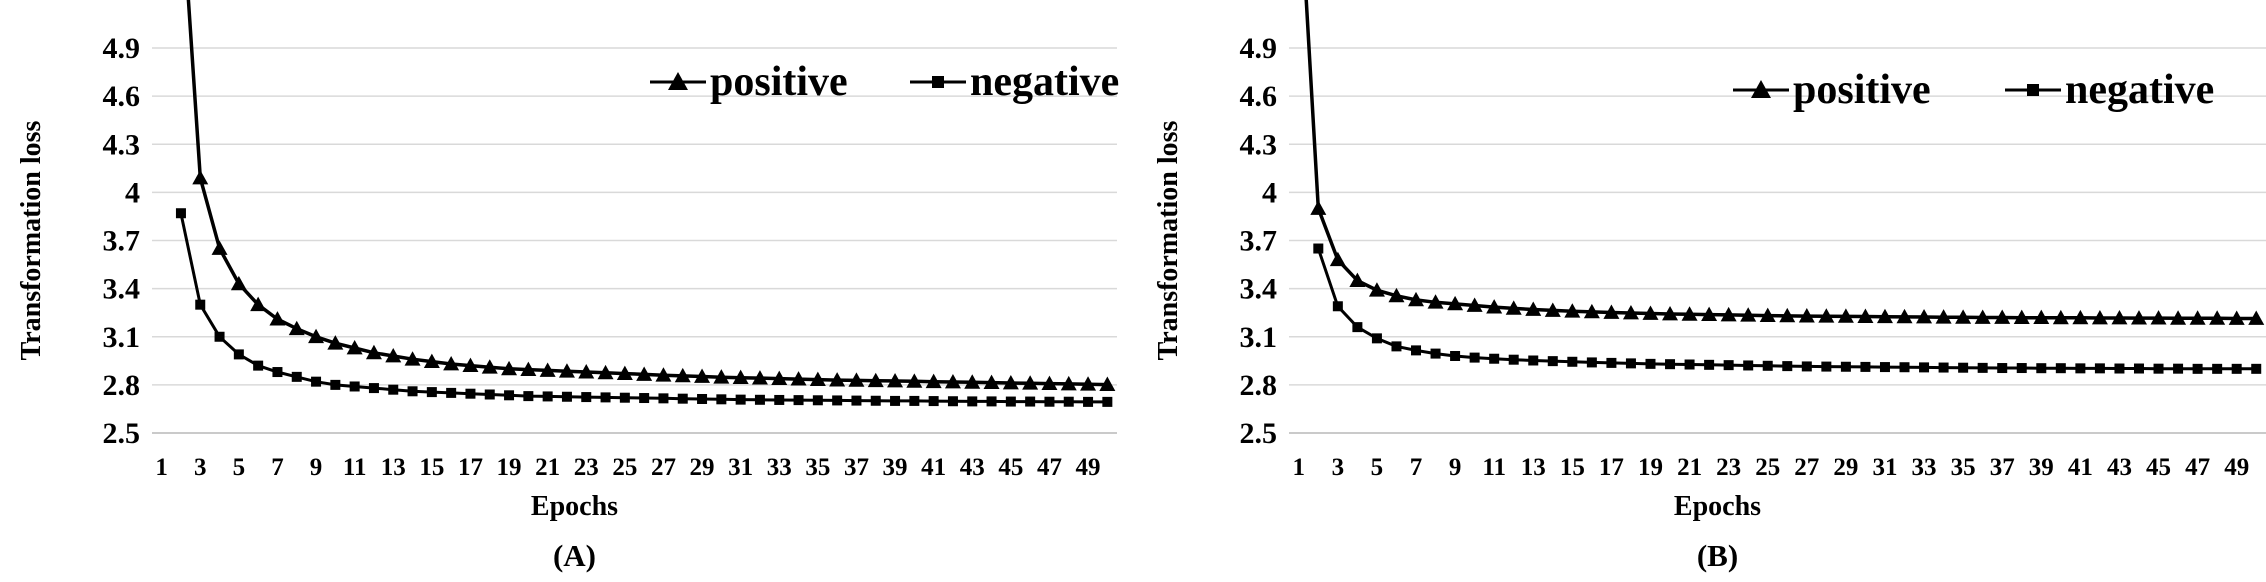 This screenshot has height=582, width=2266. Describe the element at coordinates (2119, 467) in the screenshot. I see `x-tick-label: 43` at that location.